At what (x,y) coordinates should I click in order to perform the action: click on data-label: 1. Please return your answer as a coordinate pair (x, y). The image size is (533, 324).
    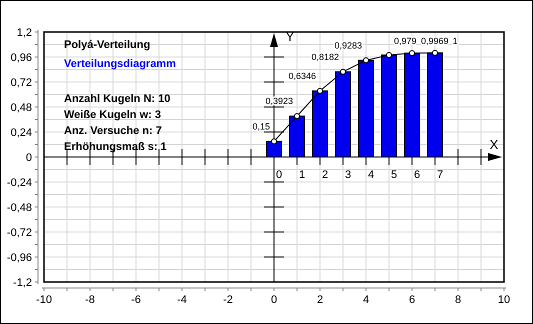
    Looking at the image, I should click on (455, 41).